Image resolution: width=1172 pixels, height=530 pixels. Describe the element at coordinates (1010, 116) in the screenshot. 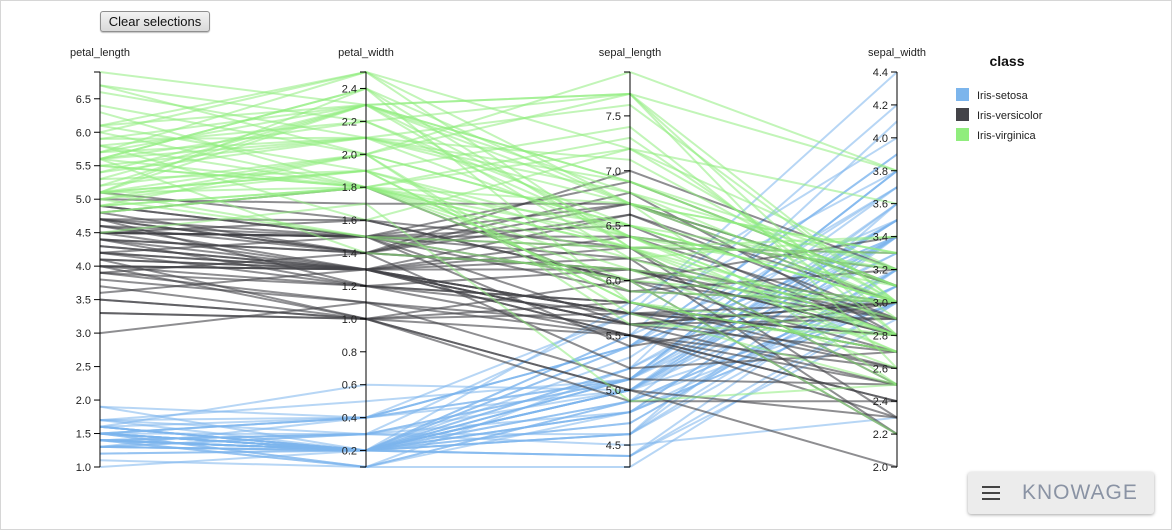

I see `legend-label: Iris-versicolor` at that location.